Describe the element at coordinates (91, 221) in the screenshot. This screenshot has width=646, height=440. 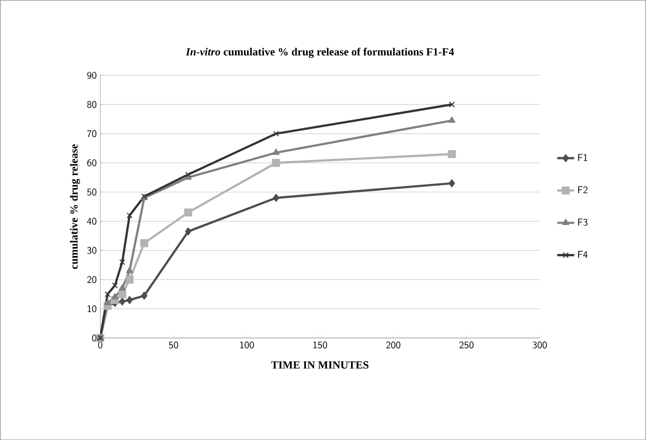
I see `y-tick-label: 40` at that location.